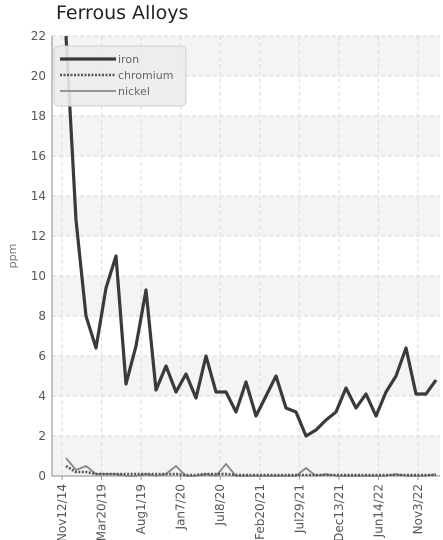  I want to click on y-tick-label: 22, so click(38, 36).